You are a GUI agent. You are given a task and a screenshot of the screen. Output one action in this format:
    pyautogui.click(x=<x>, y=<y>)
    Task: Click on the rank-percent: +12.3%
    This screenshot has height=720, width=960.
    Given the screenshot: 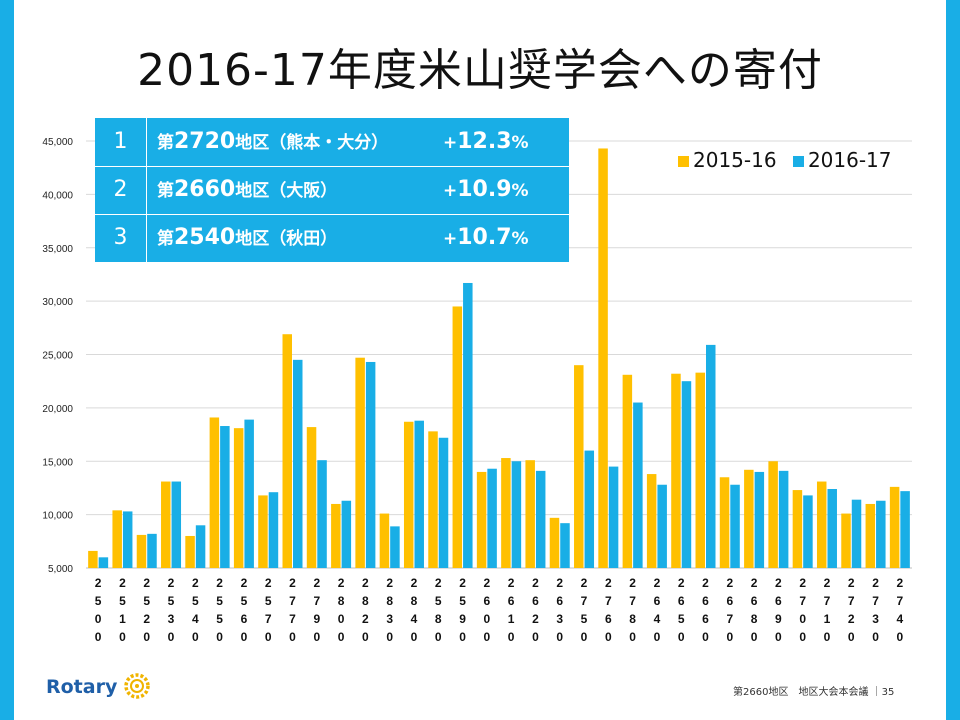 What is the action you would take?
    pyautogui.click(x=486, y=142)
    